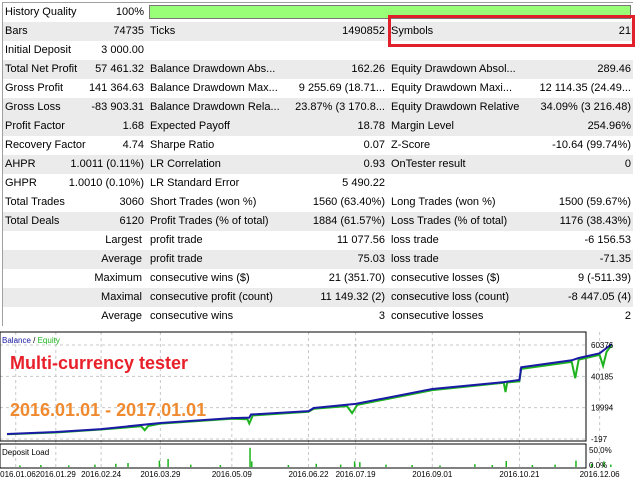 The height and width of the screenshot is (480, 640). I want to click on label-l2: Ticks, so click(163, 31).